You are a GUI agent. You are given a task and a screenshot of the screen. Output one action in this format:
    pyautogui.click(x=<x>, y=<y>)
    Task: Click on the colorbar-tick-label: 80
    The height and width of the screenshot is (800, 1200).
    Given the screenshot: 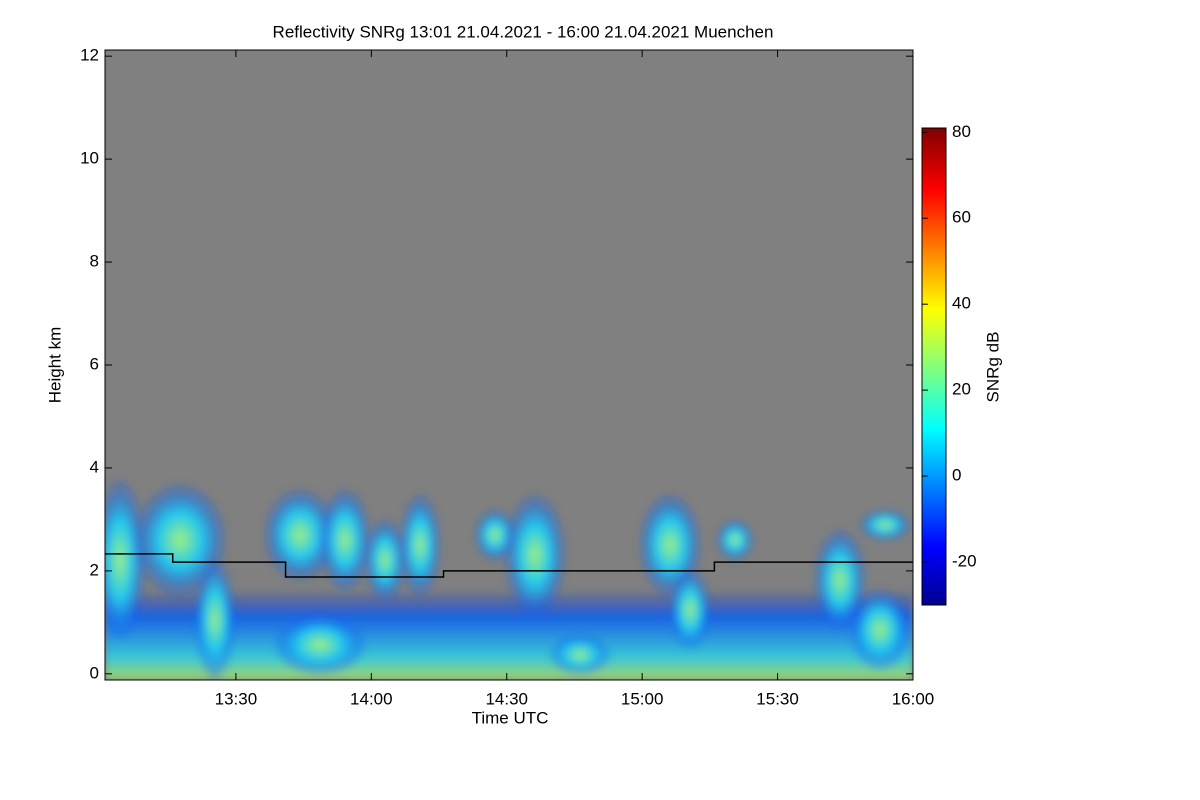 What is the action you would take?
    pyautogui.click(x=961, y=131)
    